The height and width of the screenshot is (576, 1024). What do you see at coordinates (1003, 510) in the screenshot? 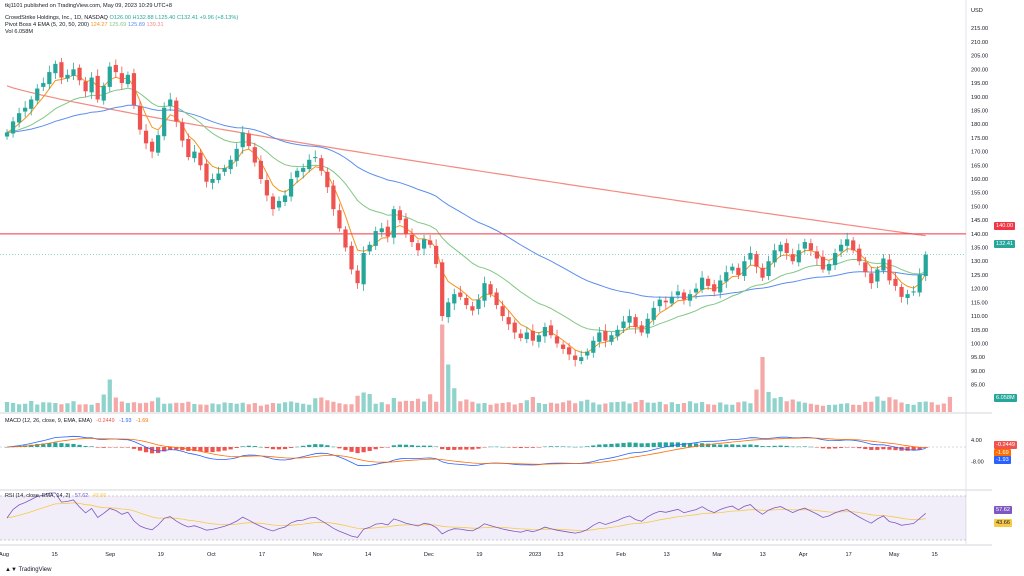
I see `rsi-value-label: 57.62` at bounding box center [1003, 510].